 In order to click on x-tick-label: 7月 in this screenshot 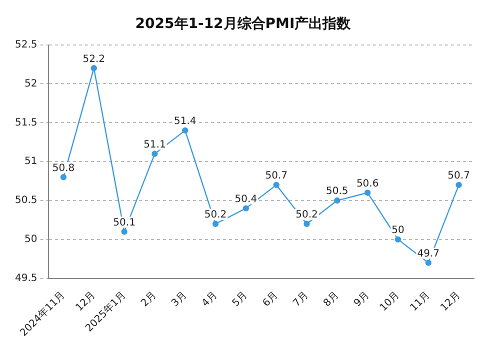, I will do `click(301, 300)`.